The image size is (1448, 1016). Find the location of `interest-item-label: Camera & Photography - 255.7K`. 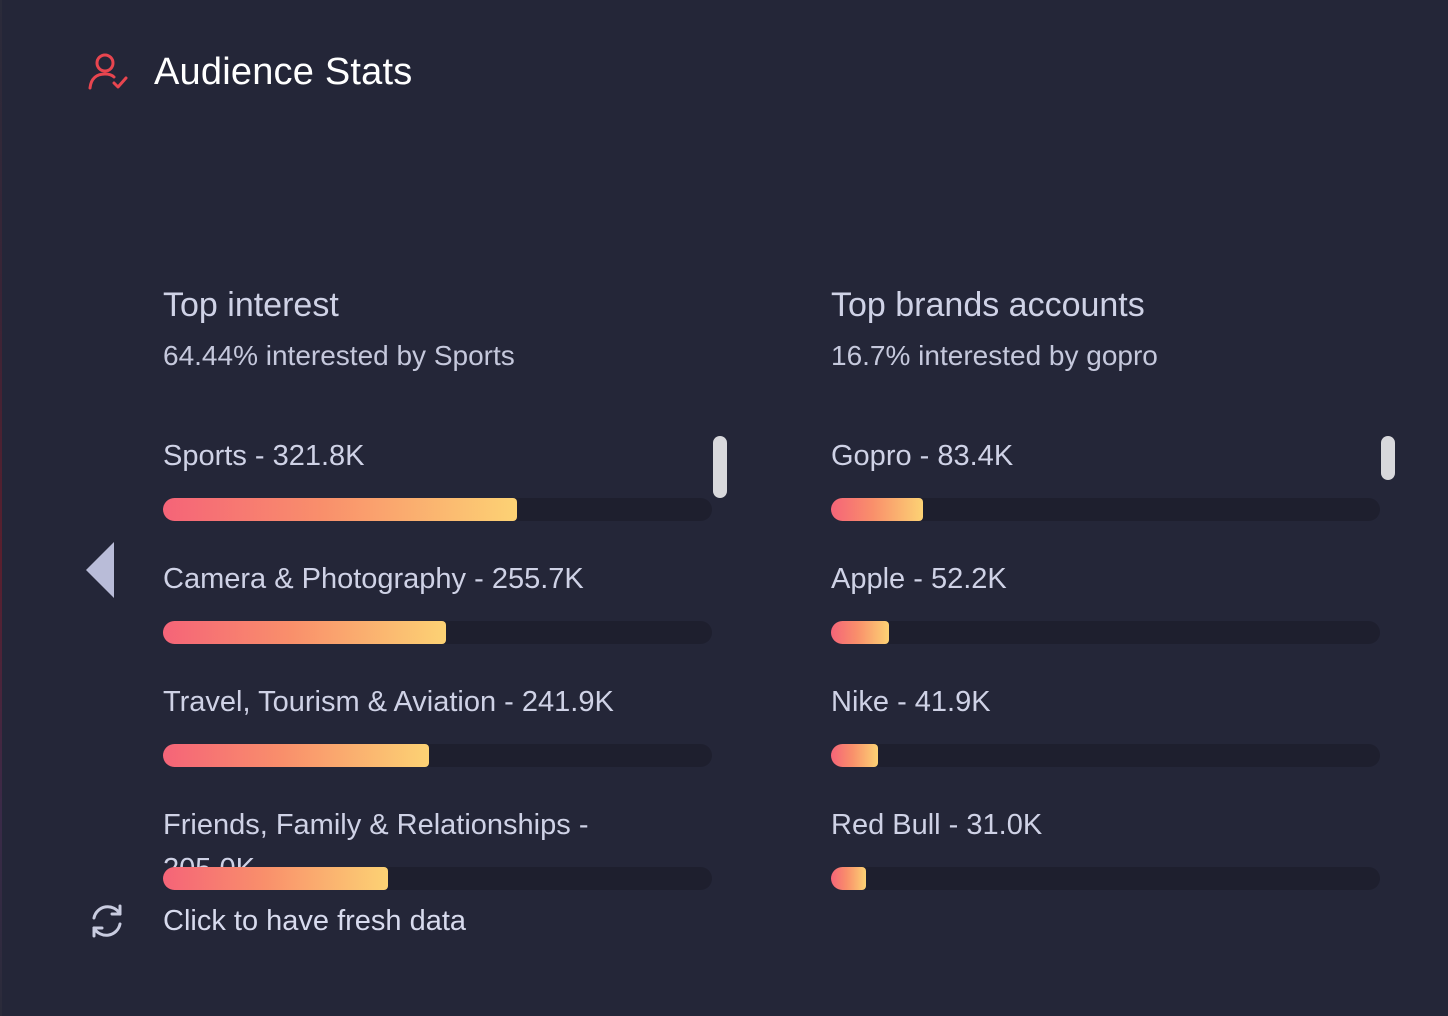

interest-item-label: Camera & Photography - 255.7K is located at coordinates (373, 579).